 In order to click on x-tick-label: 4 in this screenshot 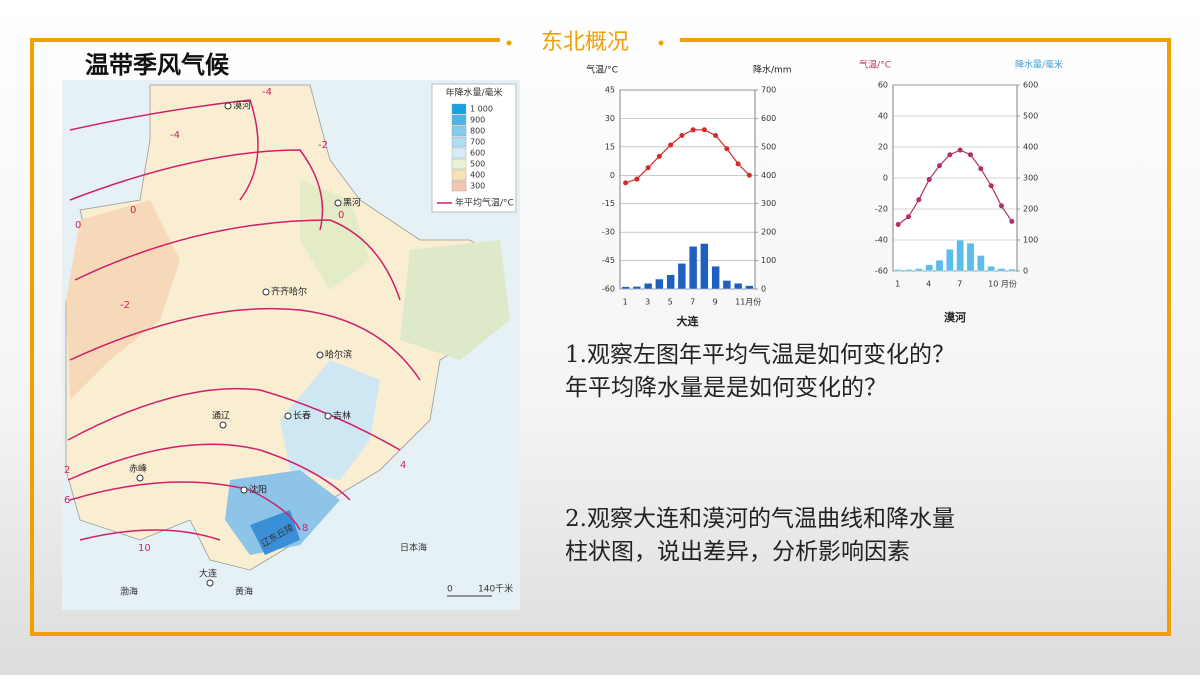, I will do `click(928, 284)`.